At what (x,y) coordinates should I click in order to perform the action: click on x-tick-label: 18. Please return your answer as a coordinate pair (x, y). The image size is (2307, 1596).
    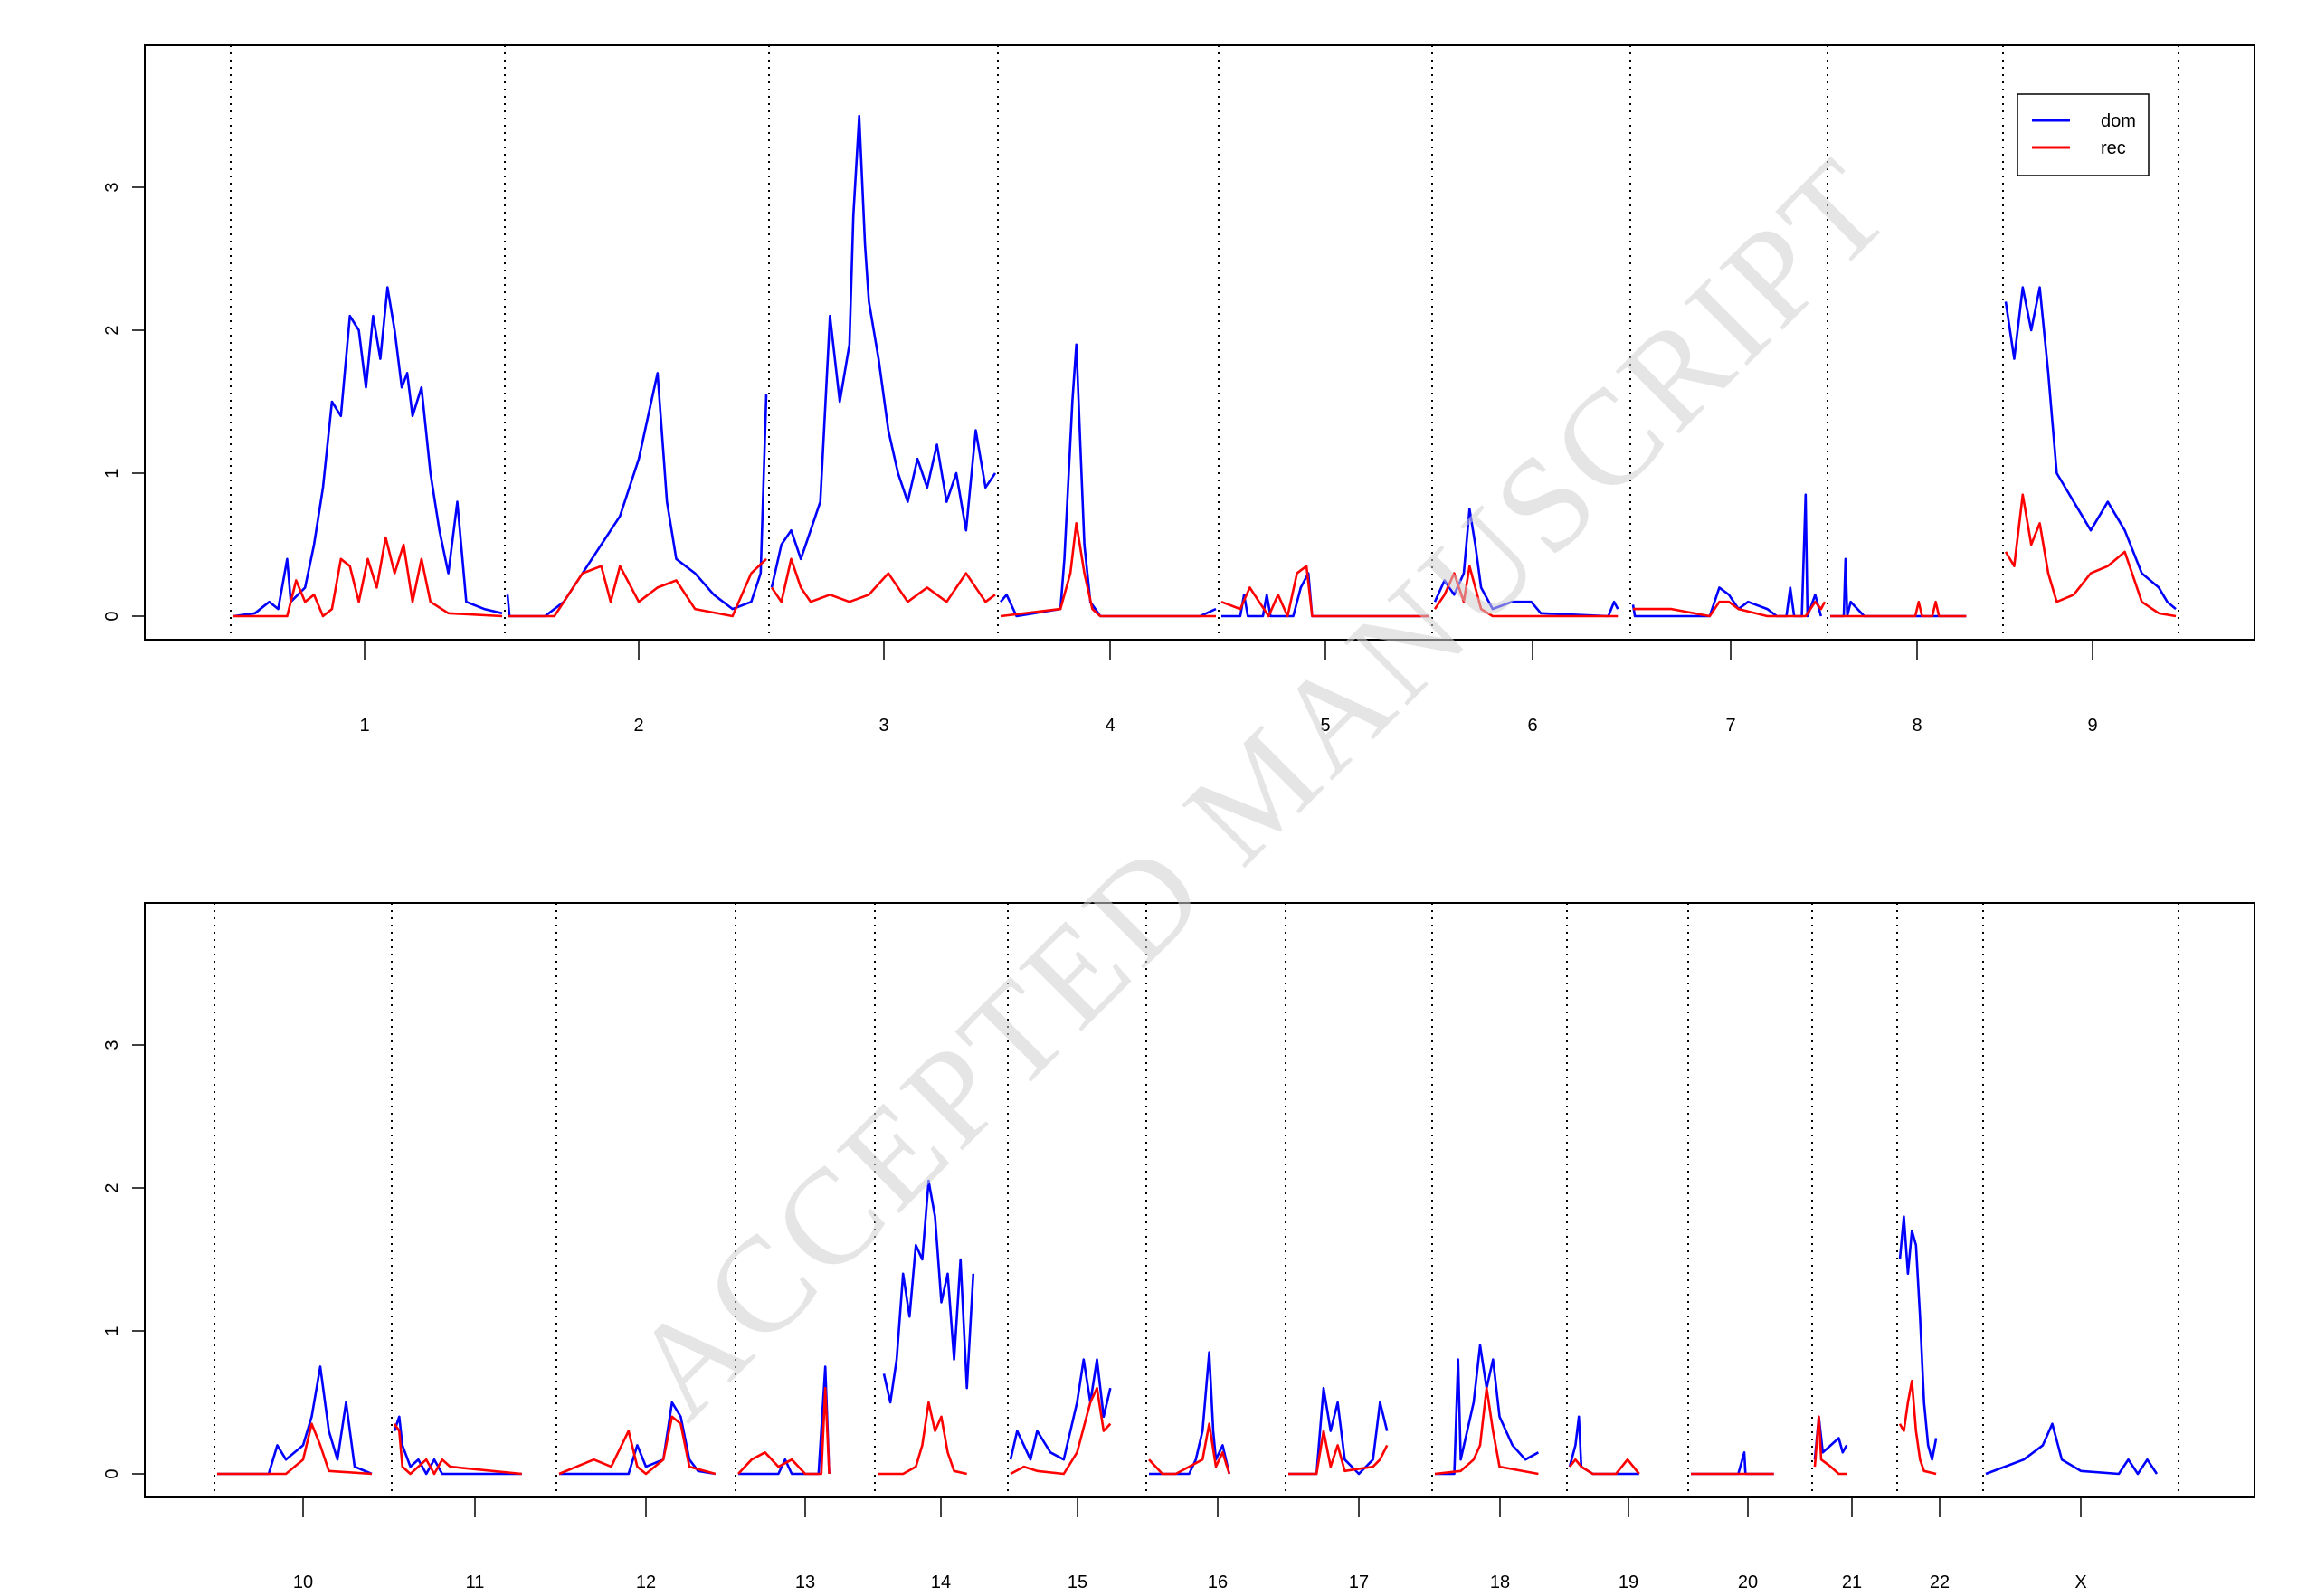
    Looking at the image, I should click on (1500, 1582).